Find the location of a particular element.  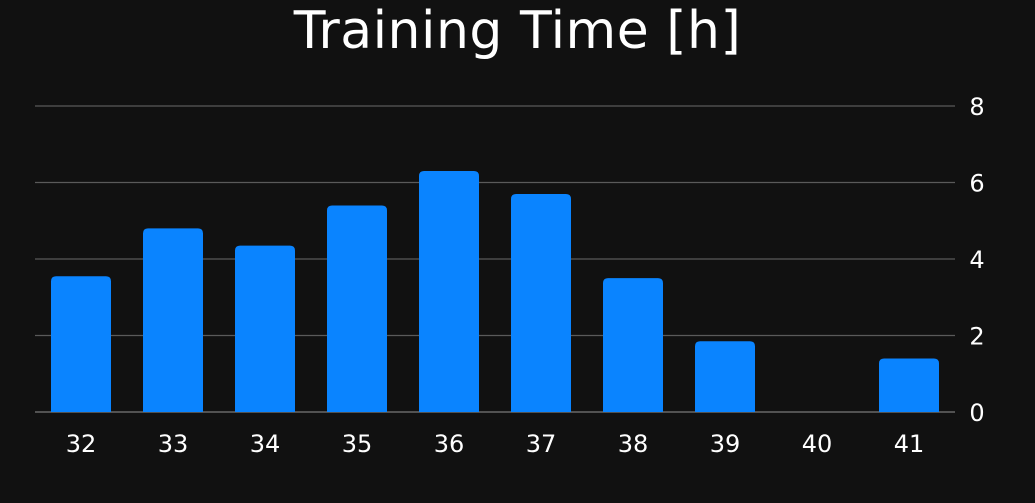

x-tick-label: 38 is located at coordinates (633, 444).